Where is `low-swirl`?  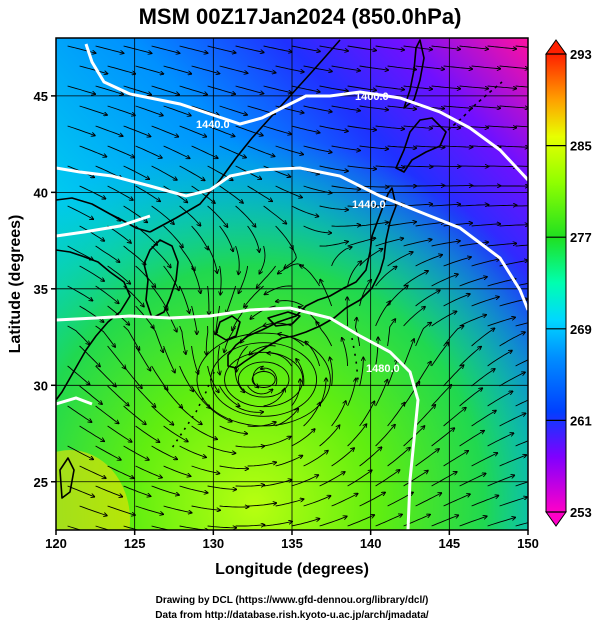
low-swirl is located at coordinates (263, 379).